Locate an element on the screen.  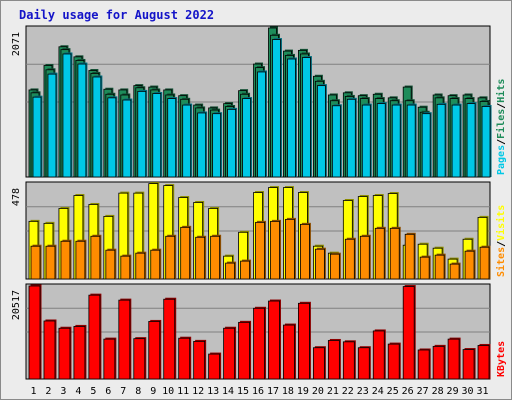
day-label: 24 is located at coordinates (378, 391).